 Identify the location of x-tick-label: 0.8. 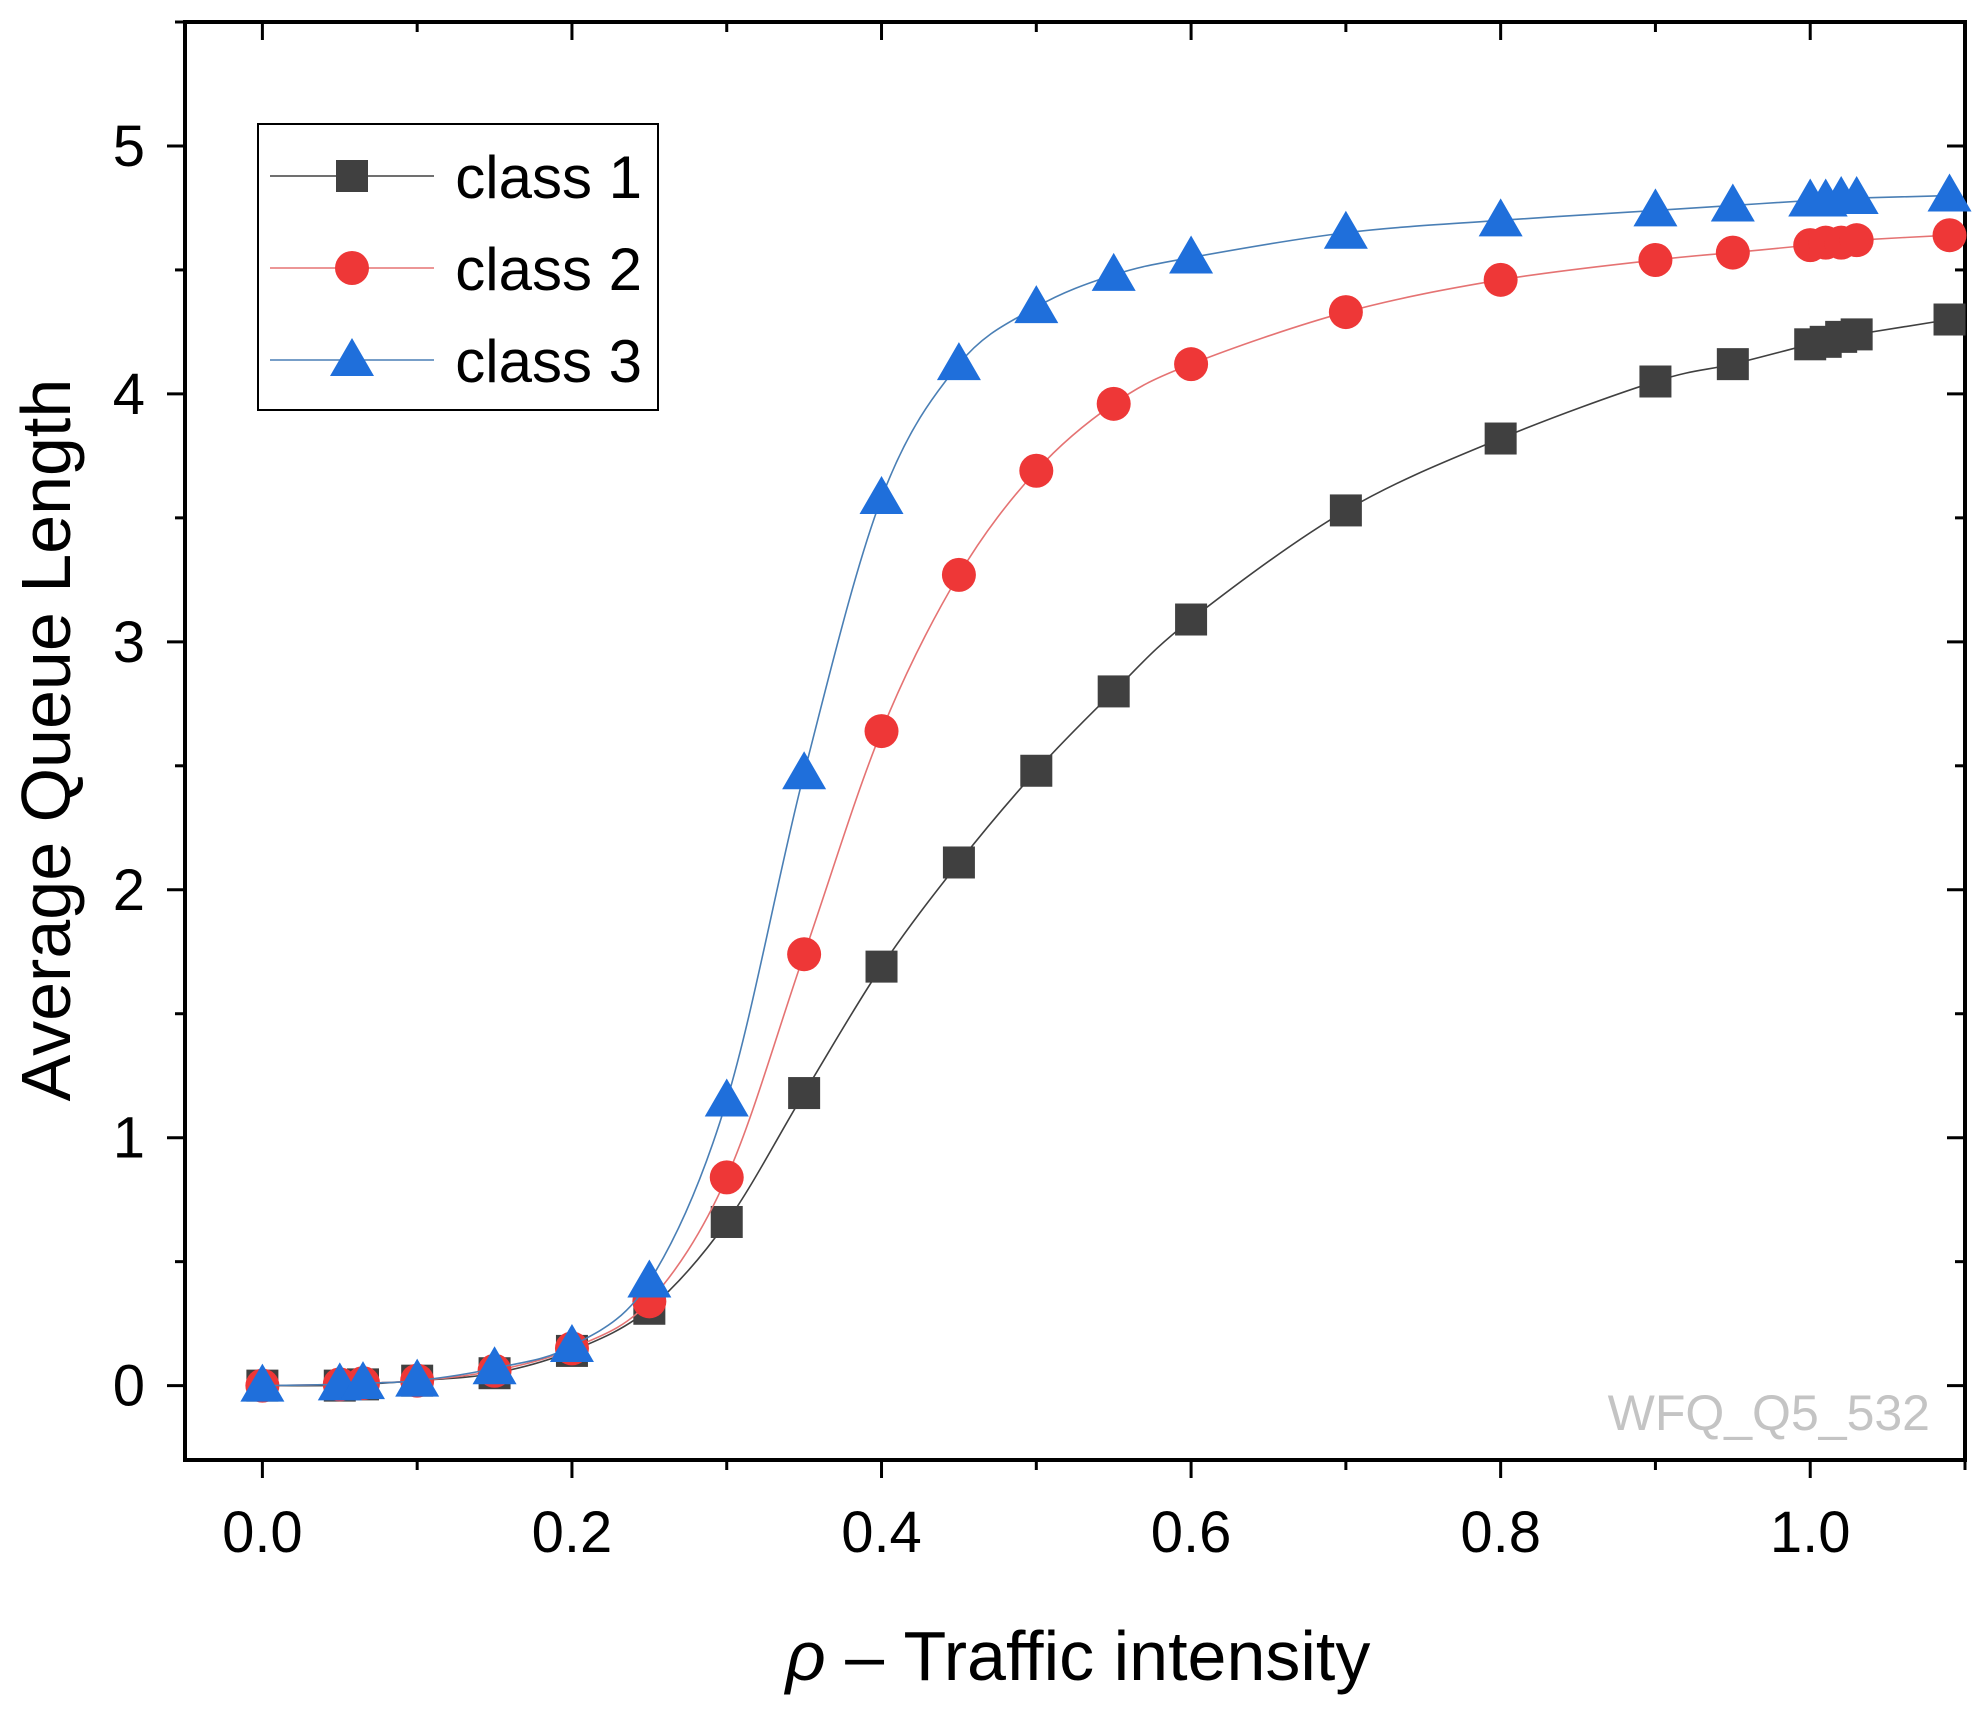
(1500, 1532).